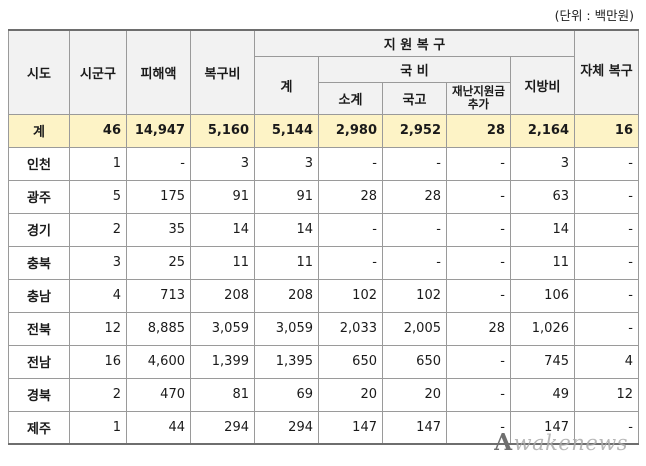  I want to click on cell-region: 경기, so click(39, 229).